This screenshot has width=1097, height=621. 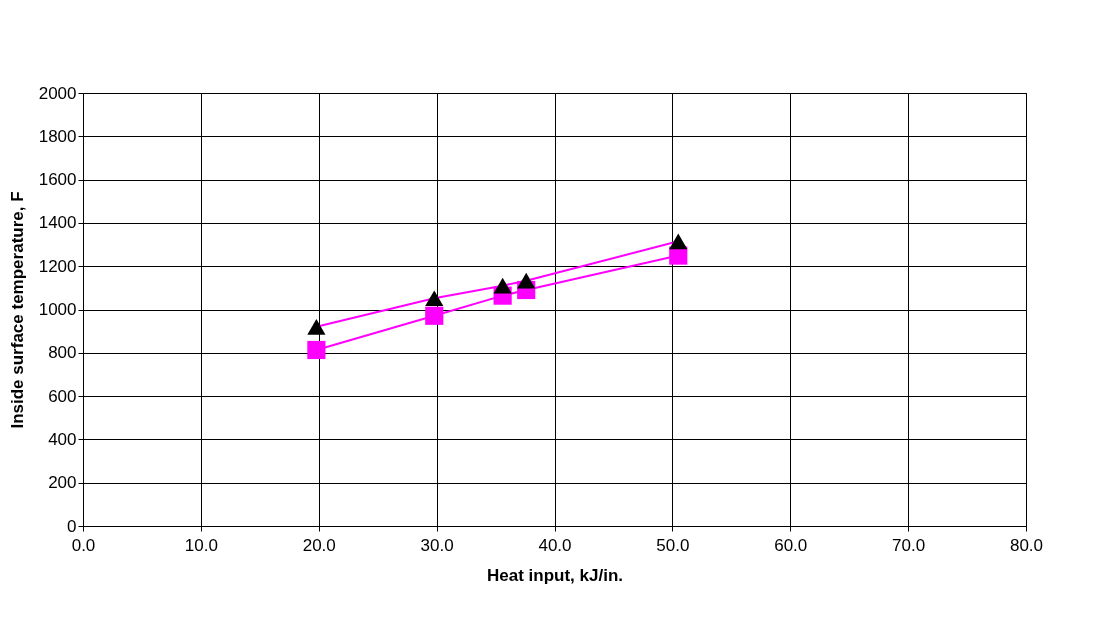 What do you see at coordinates (83, 545) in the screenshot?
I see `x-tick-label: 0.0` at bounding box center [83, 545].